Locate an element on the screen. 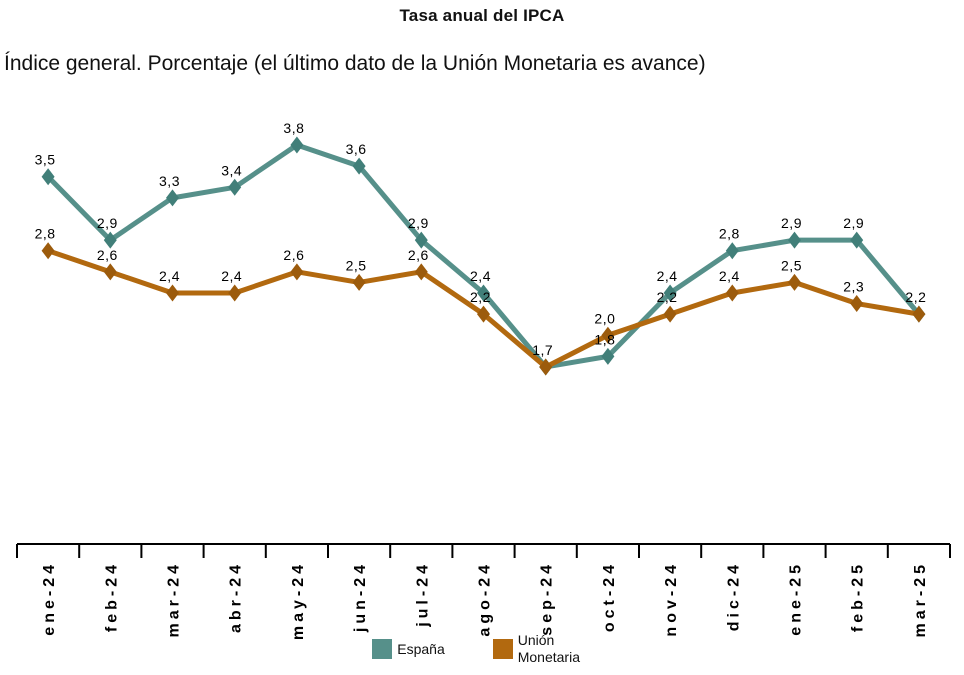  chart-title: Tasa anual del IPCA is located at coordinates (482, 15).